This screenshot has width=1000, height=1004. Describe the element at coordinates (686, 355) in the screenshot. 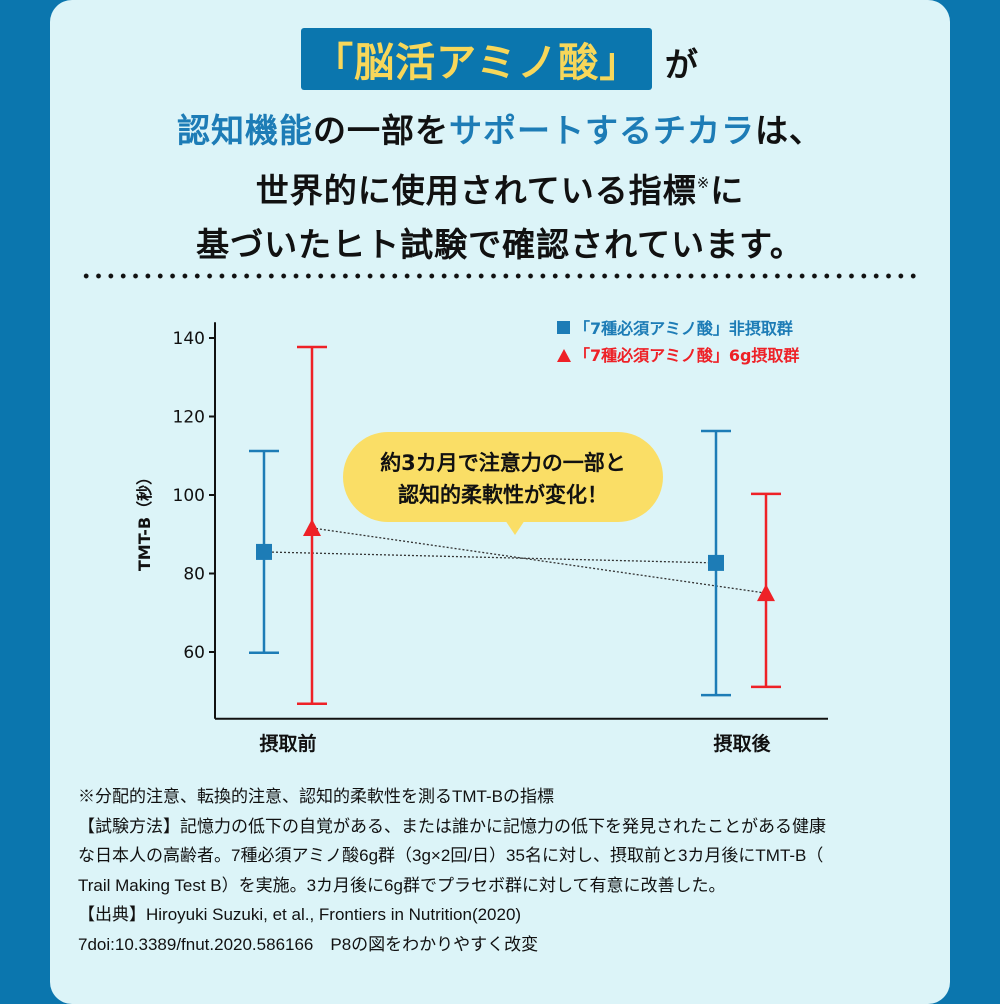

I see `legend-label-treatment: 「7種必須アミノ酸」6g摂取群` at that location.